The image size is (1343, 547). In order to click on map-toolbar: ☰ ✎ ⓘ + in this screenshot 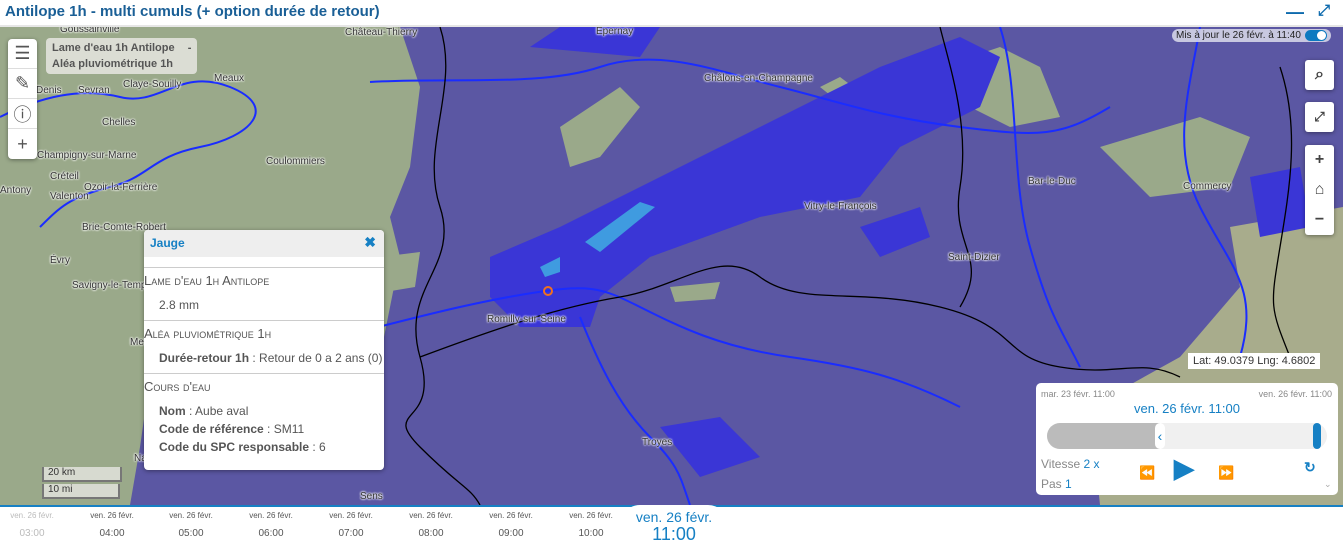, I will do `click(22, 99)`.